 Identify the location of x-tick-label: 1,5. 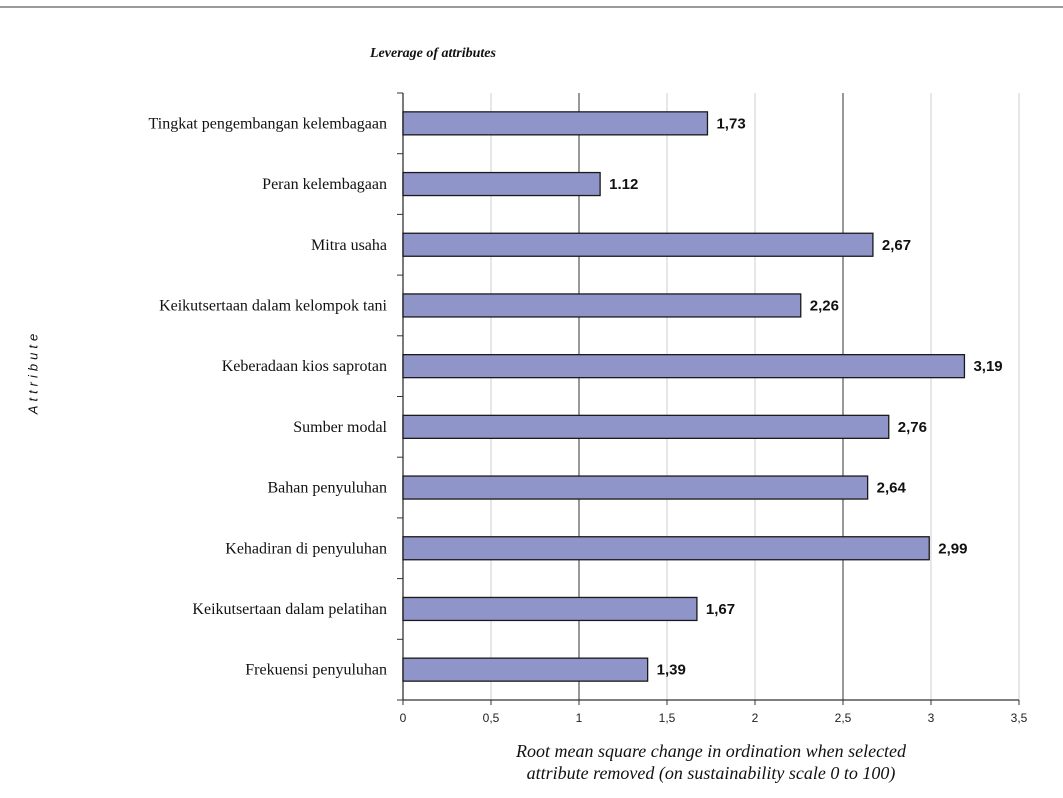
(667, 718).